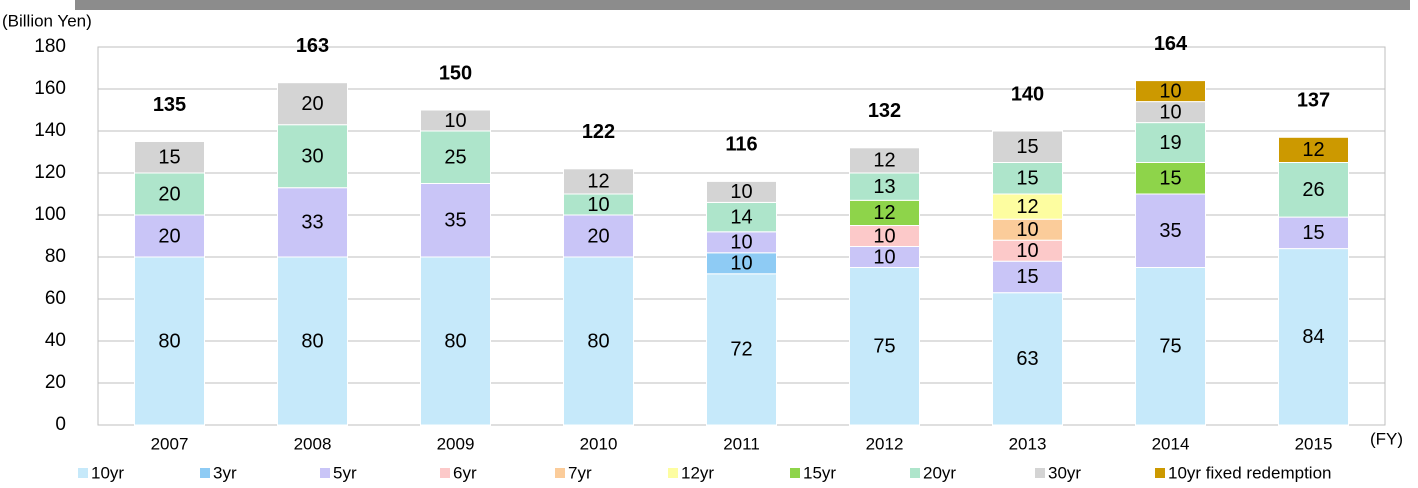 Image resolution: width=1418 pixels, height=488 pixels. Describe the element at coordinates (1171, 44) in the screenshot. I see `total-label: 164` at that location.